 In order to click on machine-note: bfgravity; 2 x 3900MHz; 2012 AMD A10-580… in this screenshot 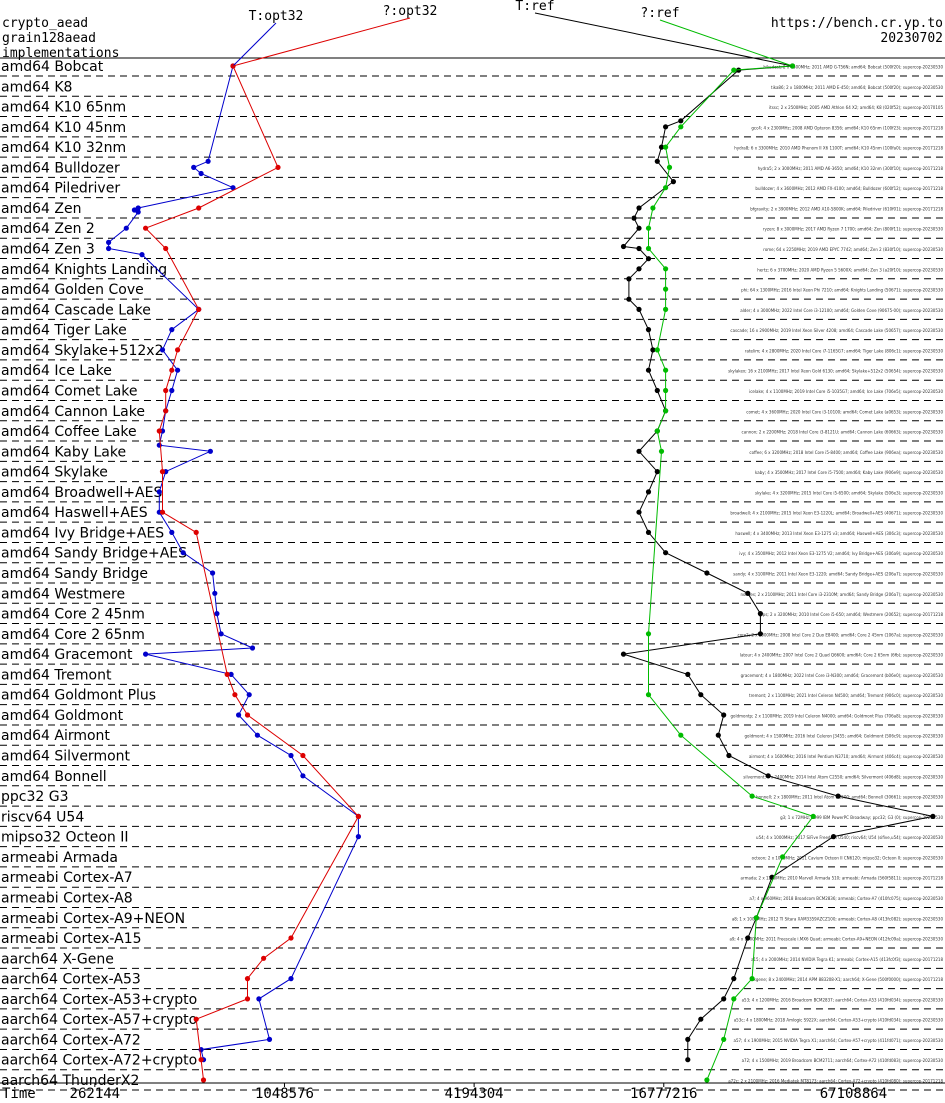, I will do `click(846, 208)`.